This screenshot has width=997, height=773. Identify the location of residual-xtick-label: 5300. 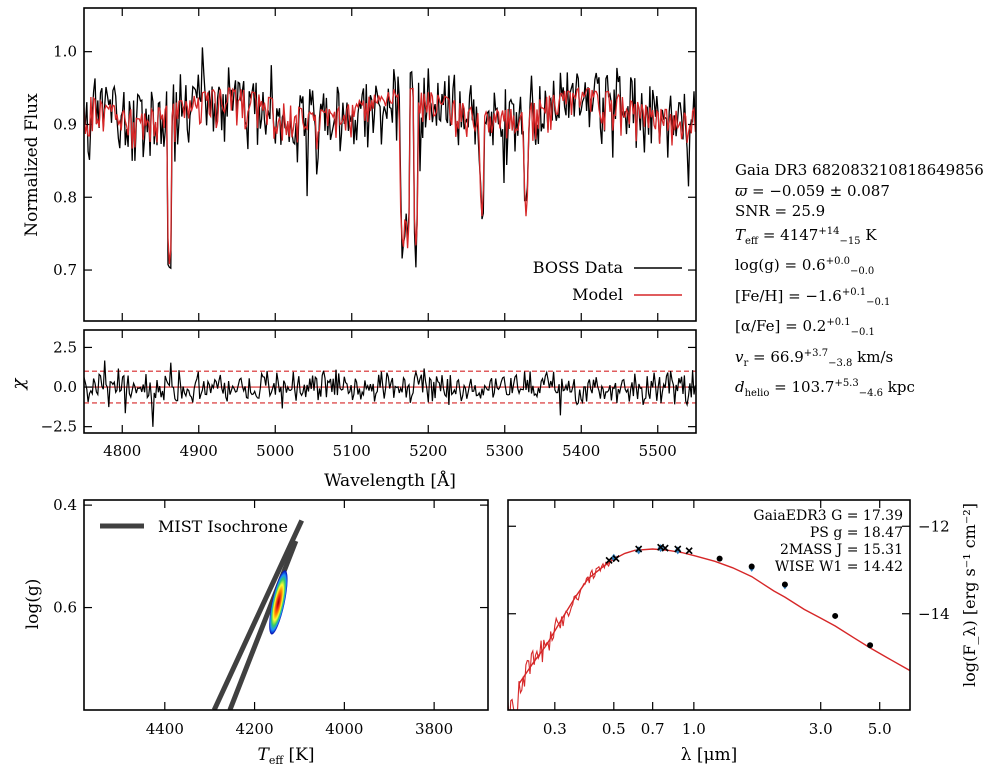
(505, 451).